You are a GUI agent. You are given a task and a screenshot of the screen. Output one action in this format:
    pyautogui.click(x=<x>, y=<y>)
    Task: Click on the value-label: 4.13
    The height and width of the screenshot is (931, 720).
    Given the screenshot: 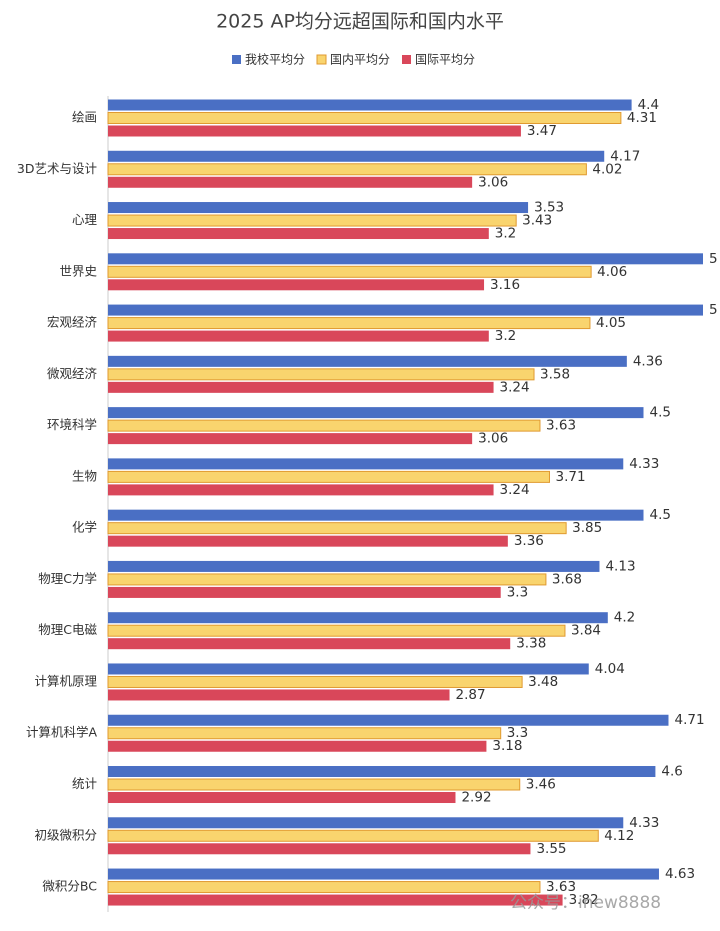 What is the action you would take?
    pyautogui.click(x=620, y=566)
    